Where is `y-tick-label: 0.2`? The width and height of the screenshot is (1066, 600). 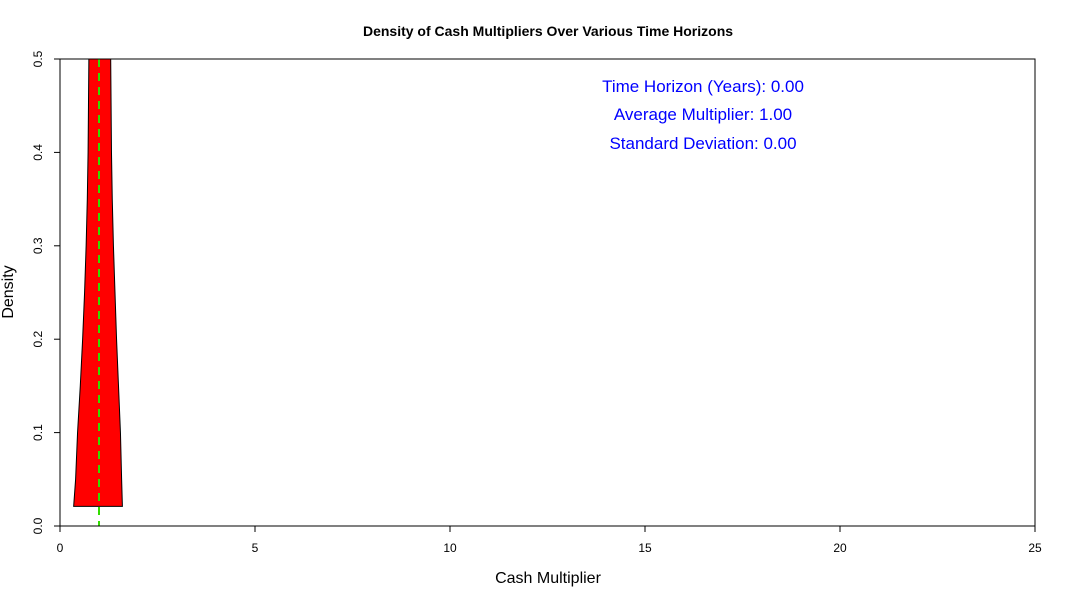
y-tick-label: 0.2 is located at coordinates (38, 339).